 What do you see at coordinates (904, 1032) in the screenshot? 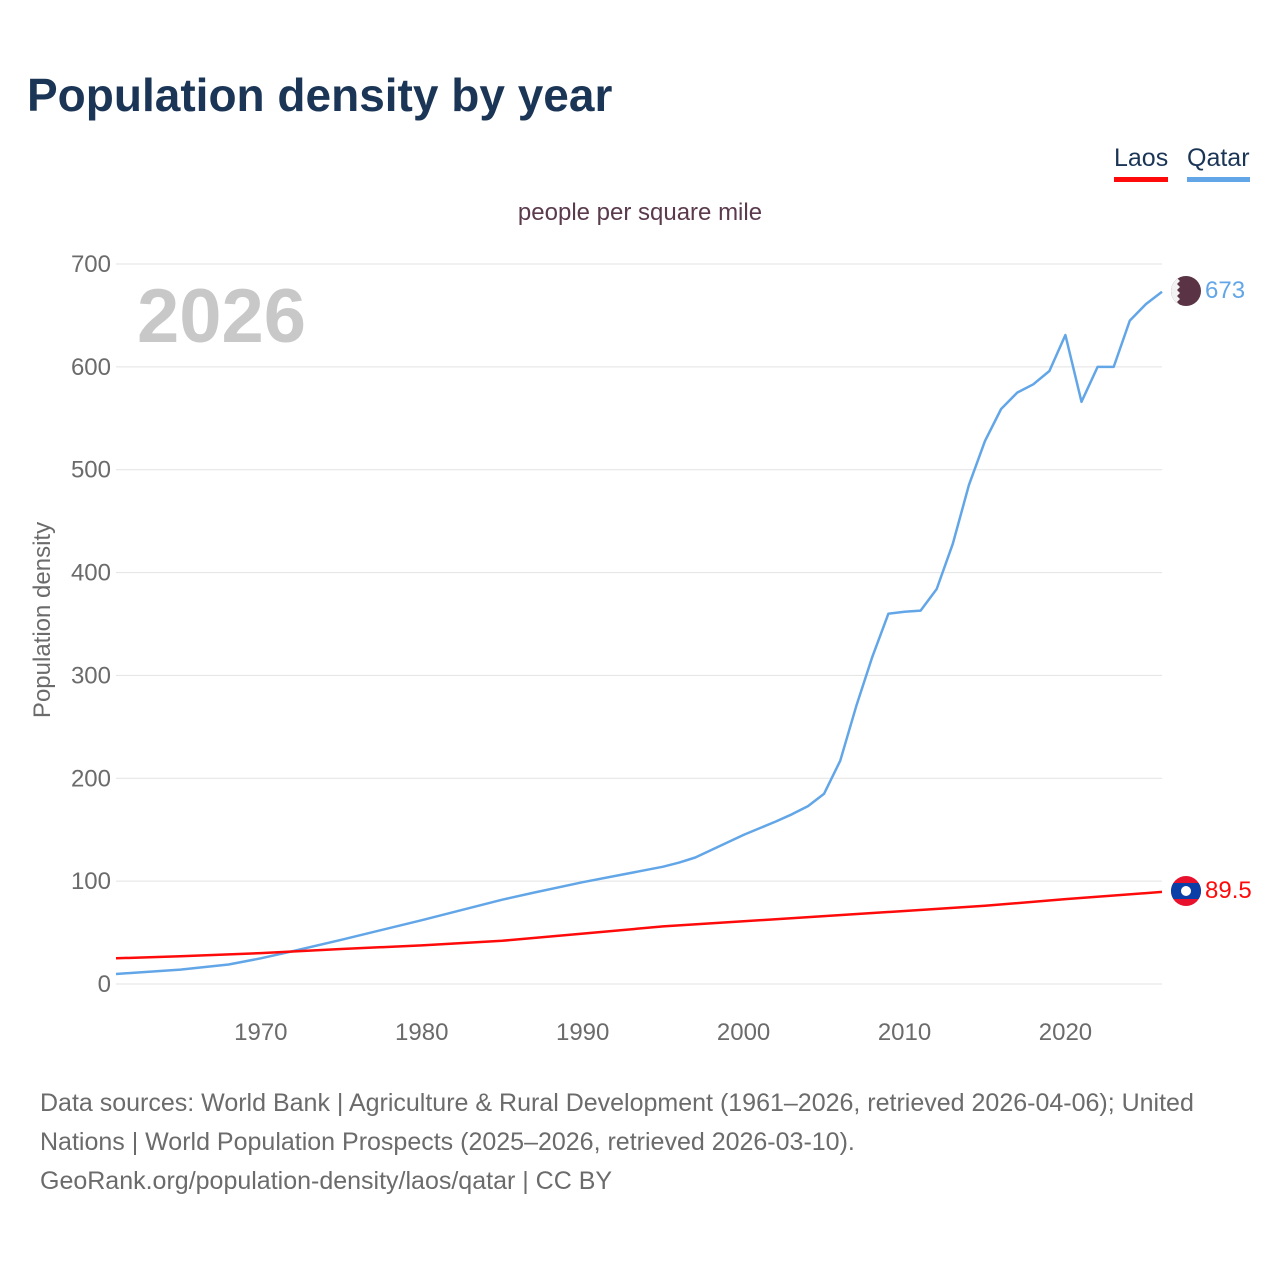
I see `x-tick-label: 2010` at bounding box center [904, 1032].